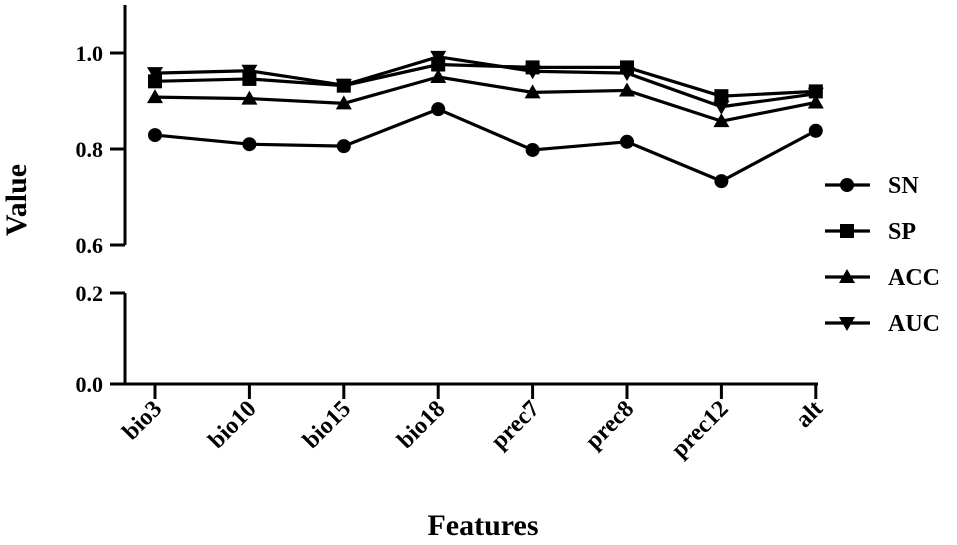 This screenshot has height=545, width=957. What do you see at coordinates (914, 324) in the screenshot?
I see `legend-label-auc: AUC` at bounding box center [914, 324].